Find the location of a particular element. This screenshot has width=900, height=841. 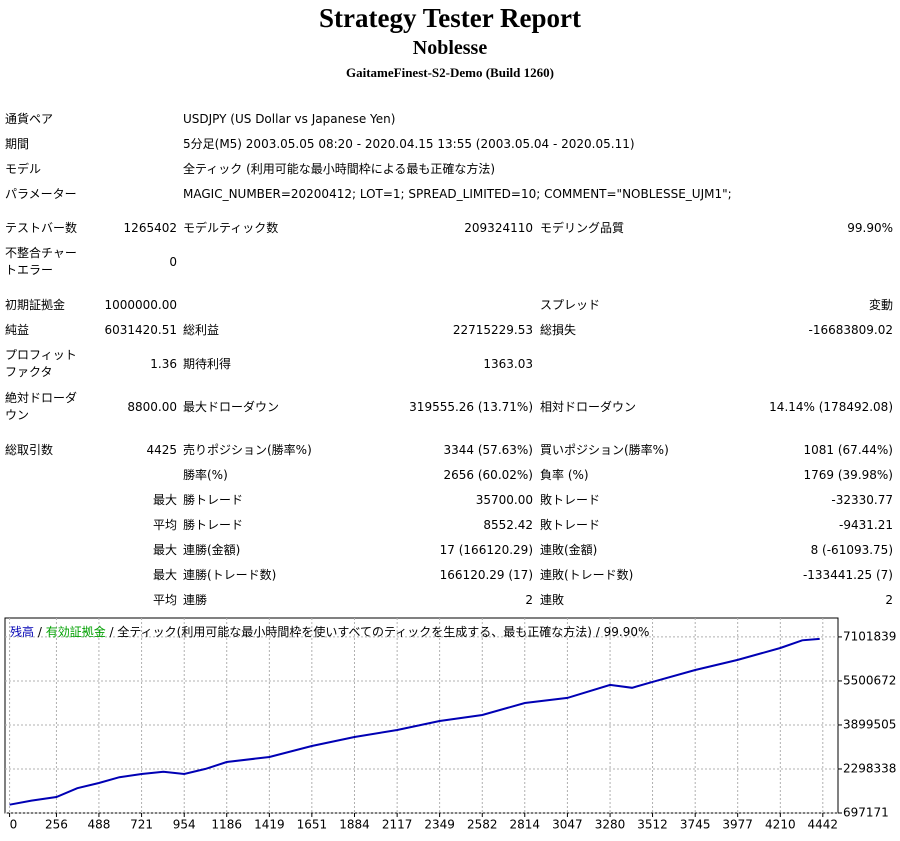

stat-value: -9431.21 is located at coordinates (866, 524).